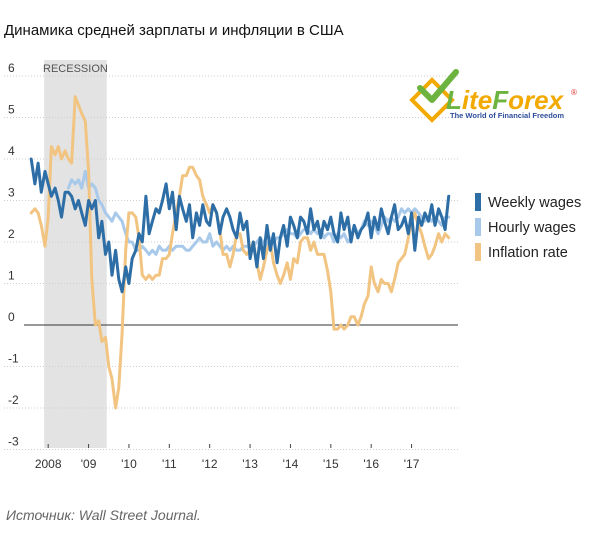  I want to click on x-tick-label: '11, so click(169, 464).